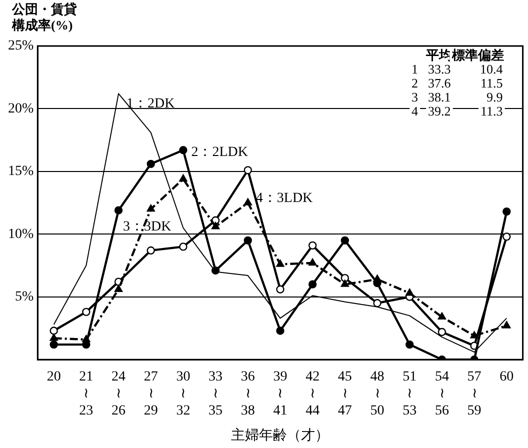 This screenshot has width=528, height=448. Describe the element at coordinates (147, 227) in the screenshot. I see `series-label: 3：3DK` at that location.